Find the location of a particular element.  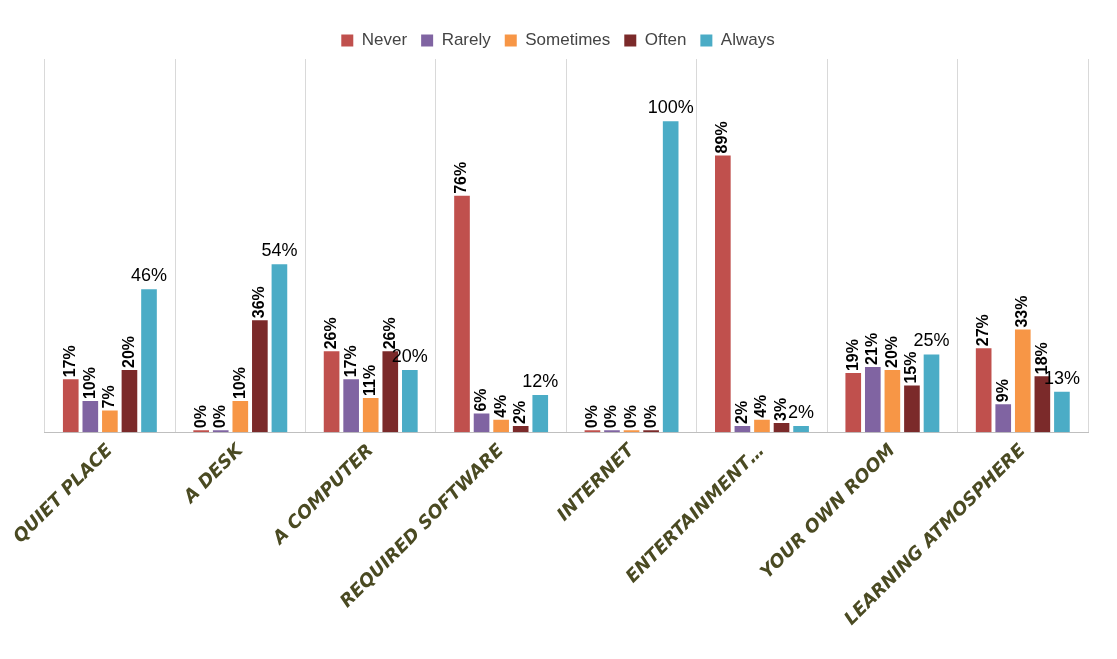

data-label: 6% is located at coordinates (480, 400).